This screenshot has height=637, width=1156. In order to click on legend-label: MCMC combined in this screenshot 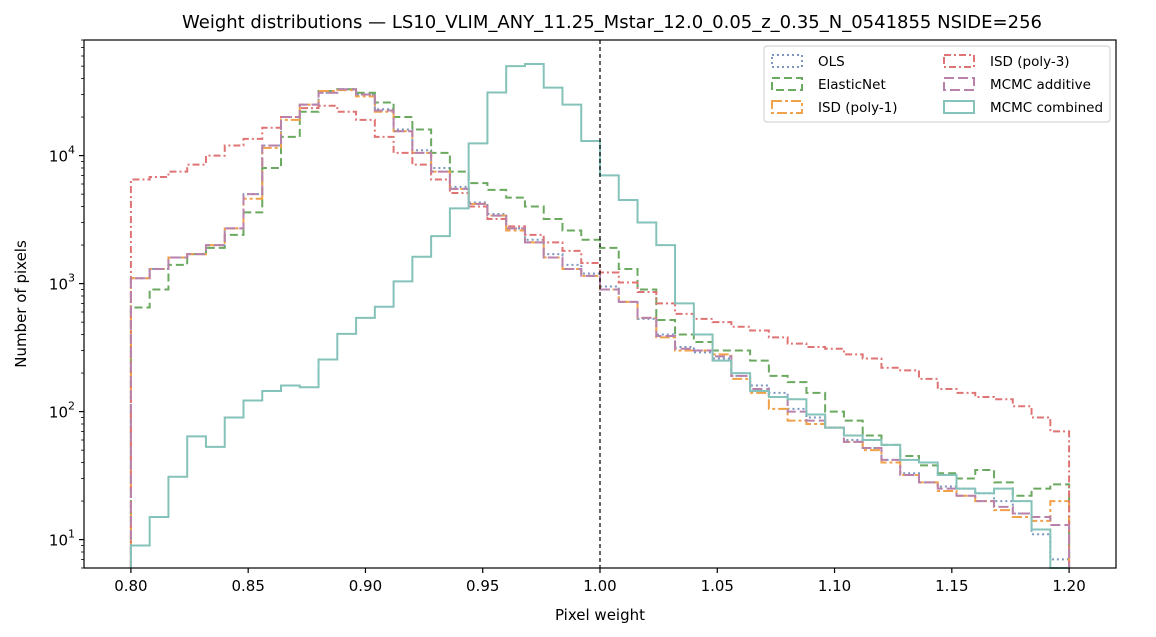, I will do `click(1046, 108)`.